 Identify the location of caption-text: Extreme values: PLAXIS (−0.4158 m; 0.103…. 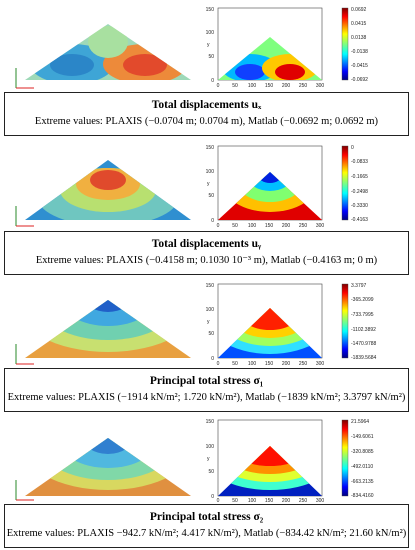
(206, 260).